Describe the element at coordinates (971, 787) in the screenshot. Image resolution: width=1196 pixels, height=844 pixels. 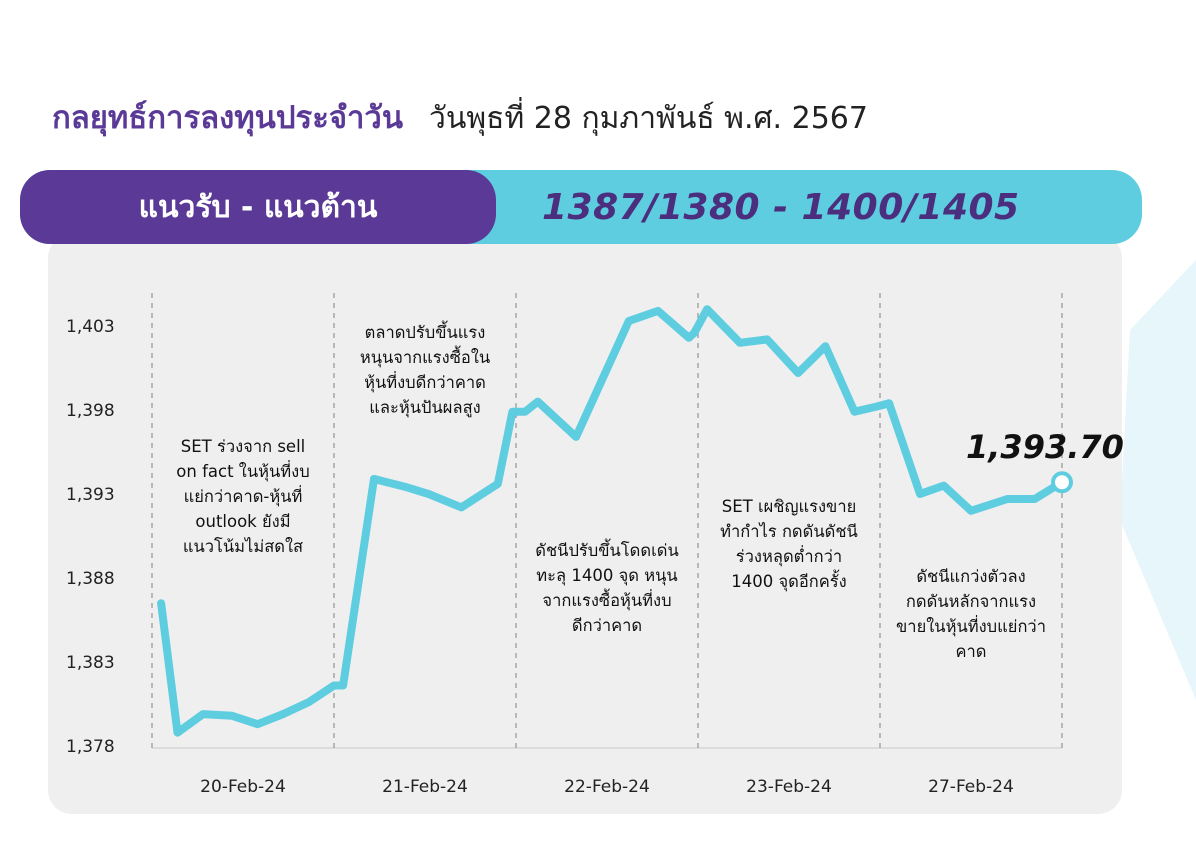
I see `x-tick-label: 27-Feb-24` at that location.